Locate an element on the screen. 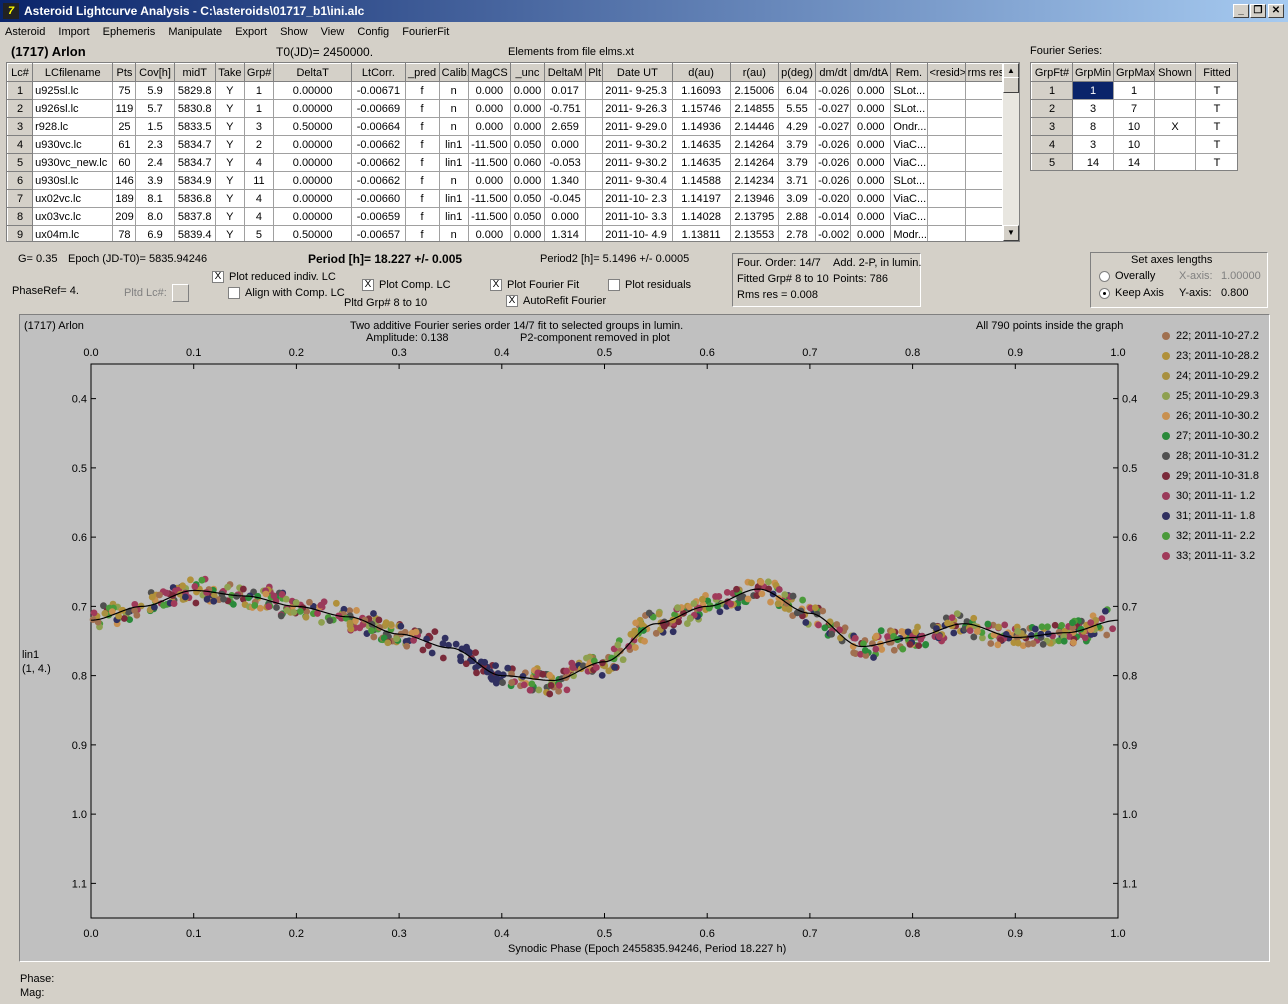 The width and height of the screenshot is (1288, 1004). menu-manipulate: Manipulate is located at coordinates (195, 32).